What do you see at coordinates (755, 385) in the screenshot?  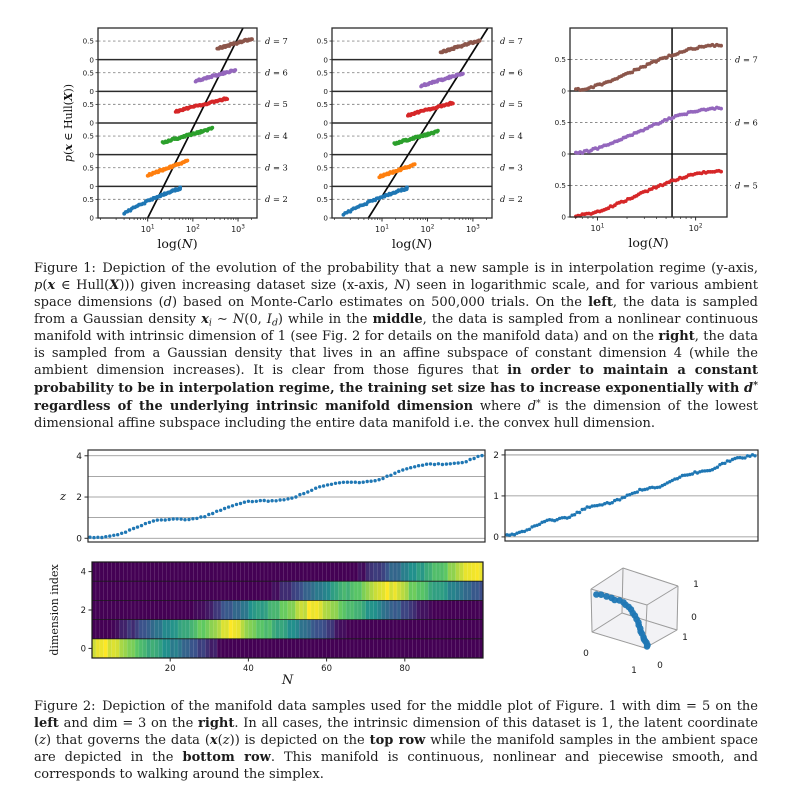 I see `caption-text: *` at bounding box center [755, 385].